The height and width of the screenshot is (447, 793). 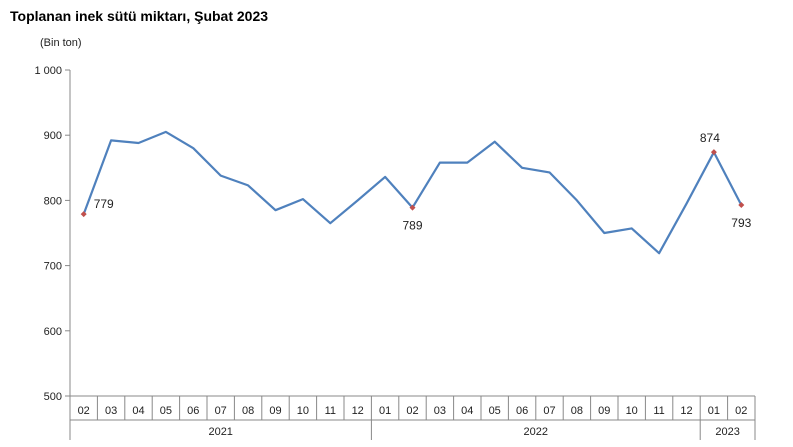 What do you see at coordinates (104, 204) in the screenshot?
I see `data-label: 779` at bounding box center [104, 204].